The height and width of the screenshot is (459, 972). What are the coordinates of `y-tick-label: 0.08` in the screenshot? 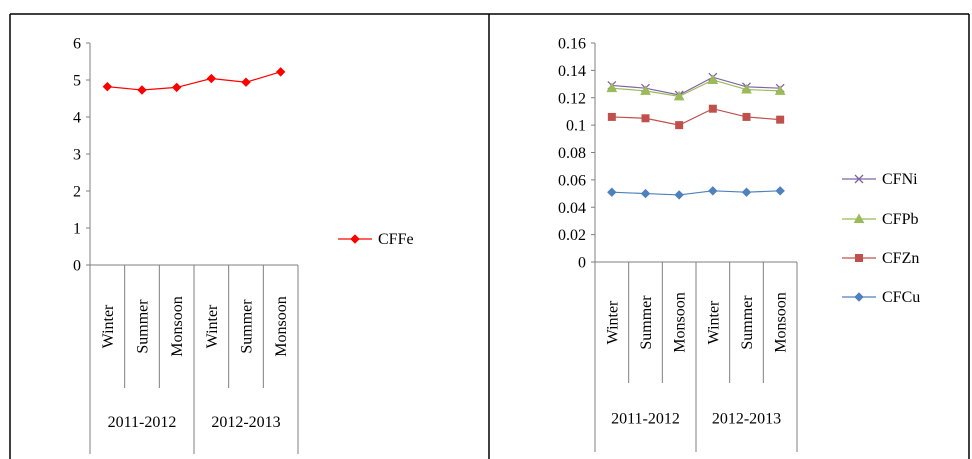 It's located at (572, 153).